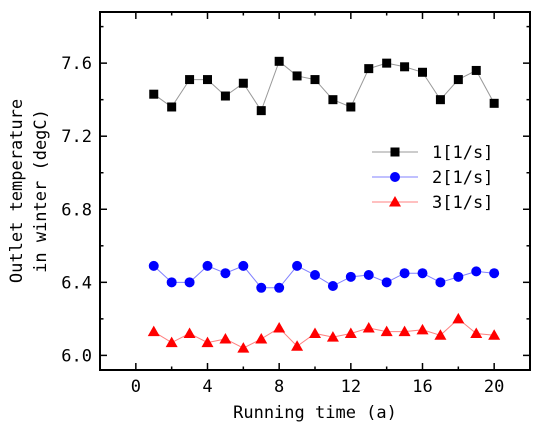  I want to click on legend-item: 1[1/s], so click(432, 153).